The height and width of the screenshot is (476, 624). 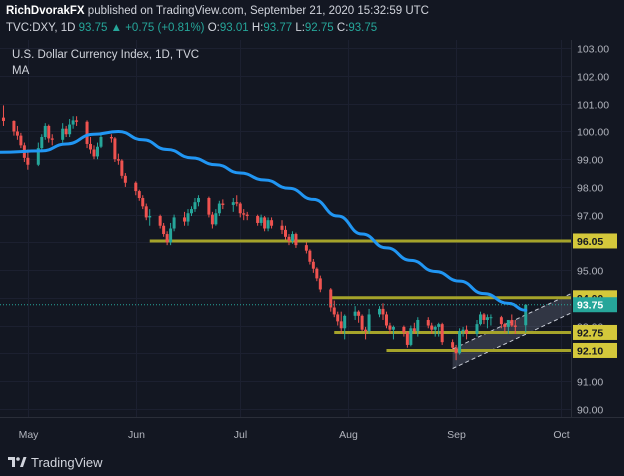 What do you see at coordinates (593, 133) in the screenshot?
I see `y-tick-label: 100.00` at bounding box center [593, 133].